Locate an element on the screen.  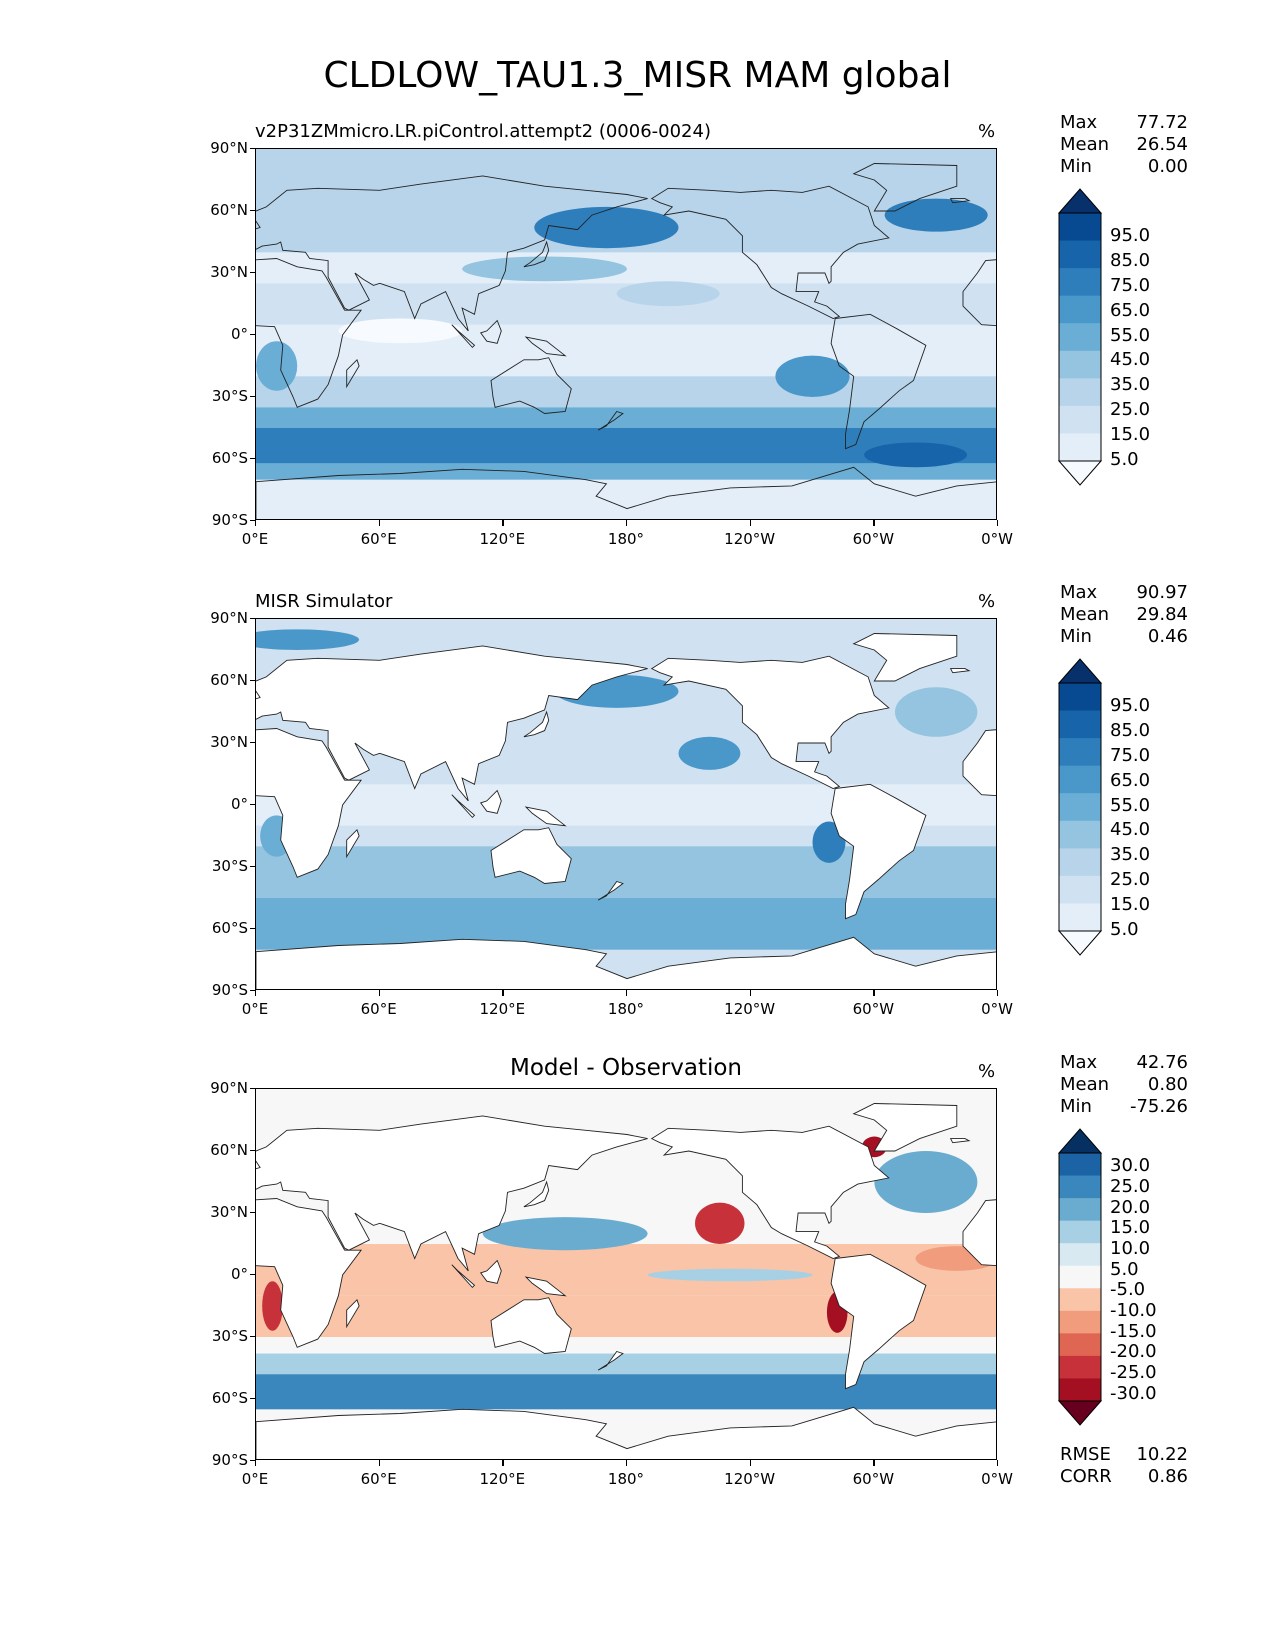
figure-title: CLDLOW_TAU1.3_MISR MAM global is located at coordinates (637, 75).